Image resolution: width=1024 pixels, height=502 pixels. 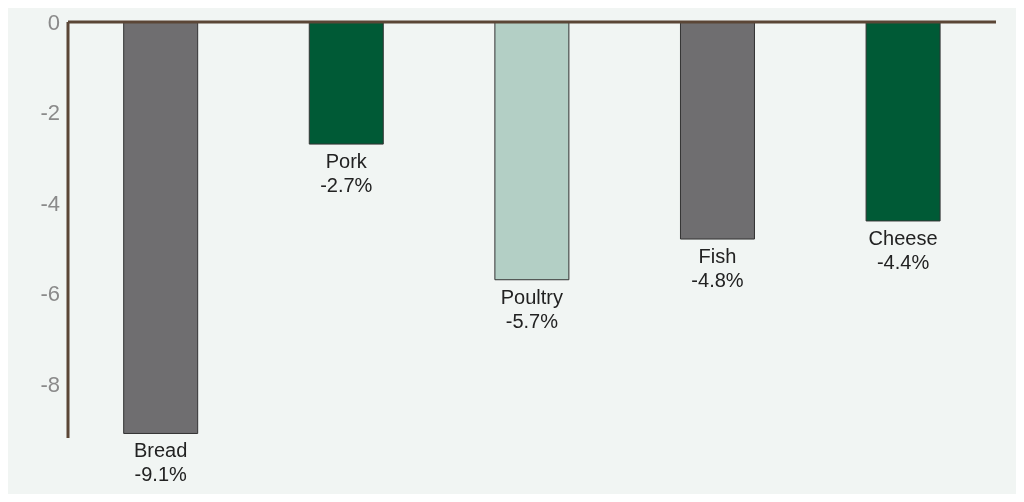 What do you see at coordinates (346, 161) in the screenshot?
I see `x-tick-label: Pork` at bounding box center [346, 161].